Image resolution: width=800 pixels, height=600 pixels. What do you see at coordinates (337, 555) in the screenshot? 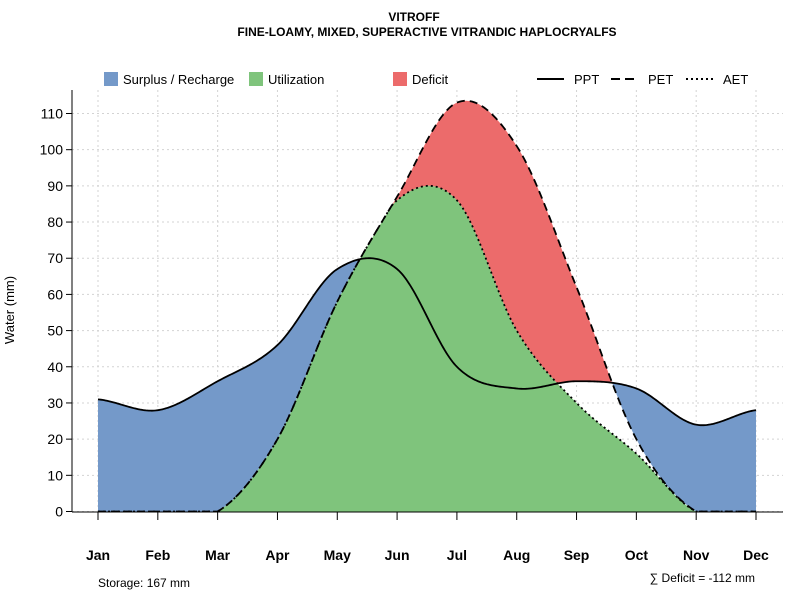
I see `x-tick-label: May` at bounding box center [337, 555].